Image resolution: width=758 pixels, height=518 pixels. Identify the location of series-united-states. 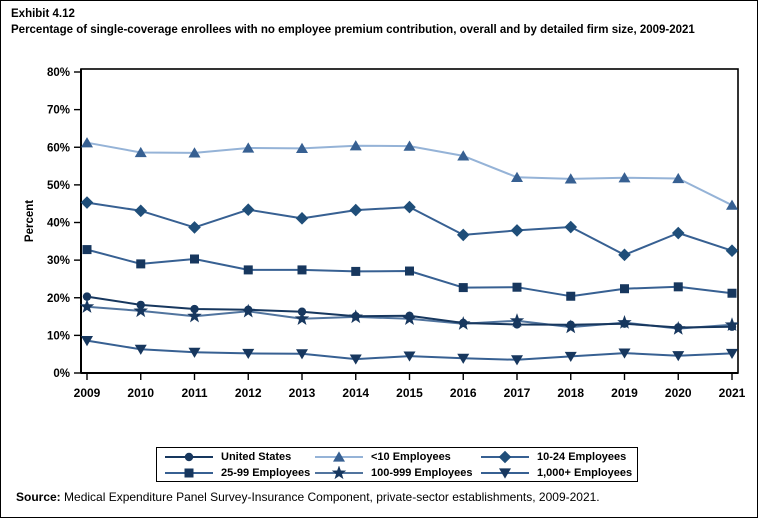
(409, 312).